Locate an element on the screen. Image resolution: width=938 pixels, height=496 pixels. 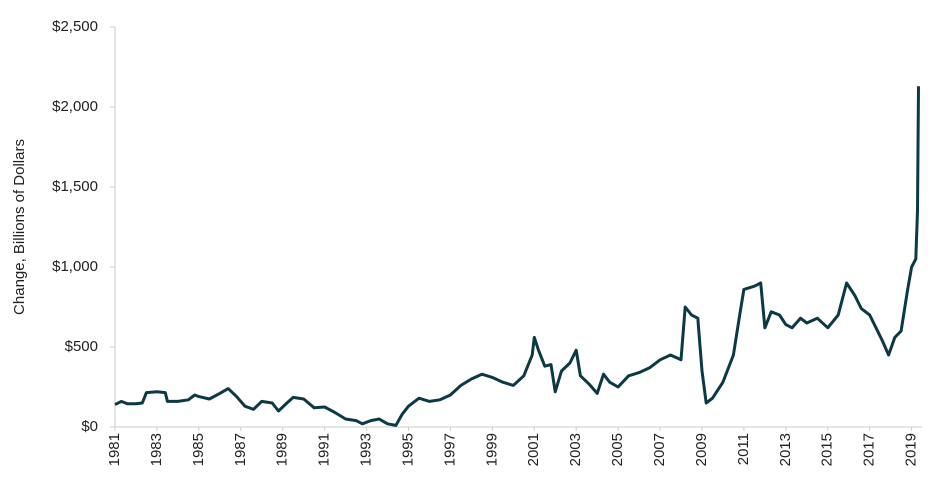
x-tick-label: 2013 is located at coordinates (785, 449).